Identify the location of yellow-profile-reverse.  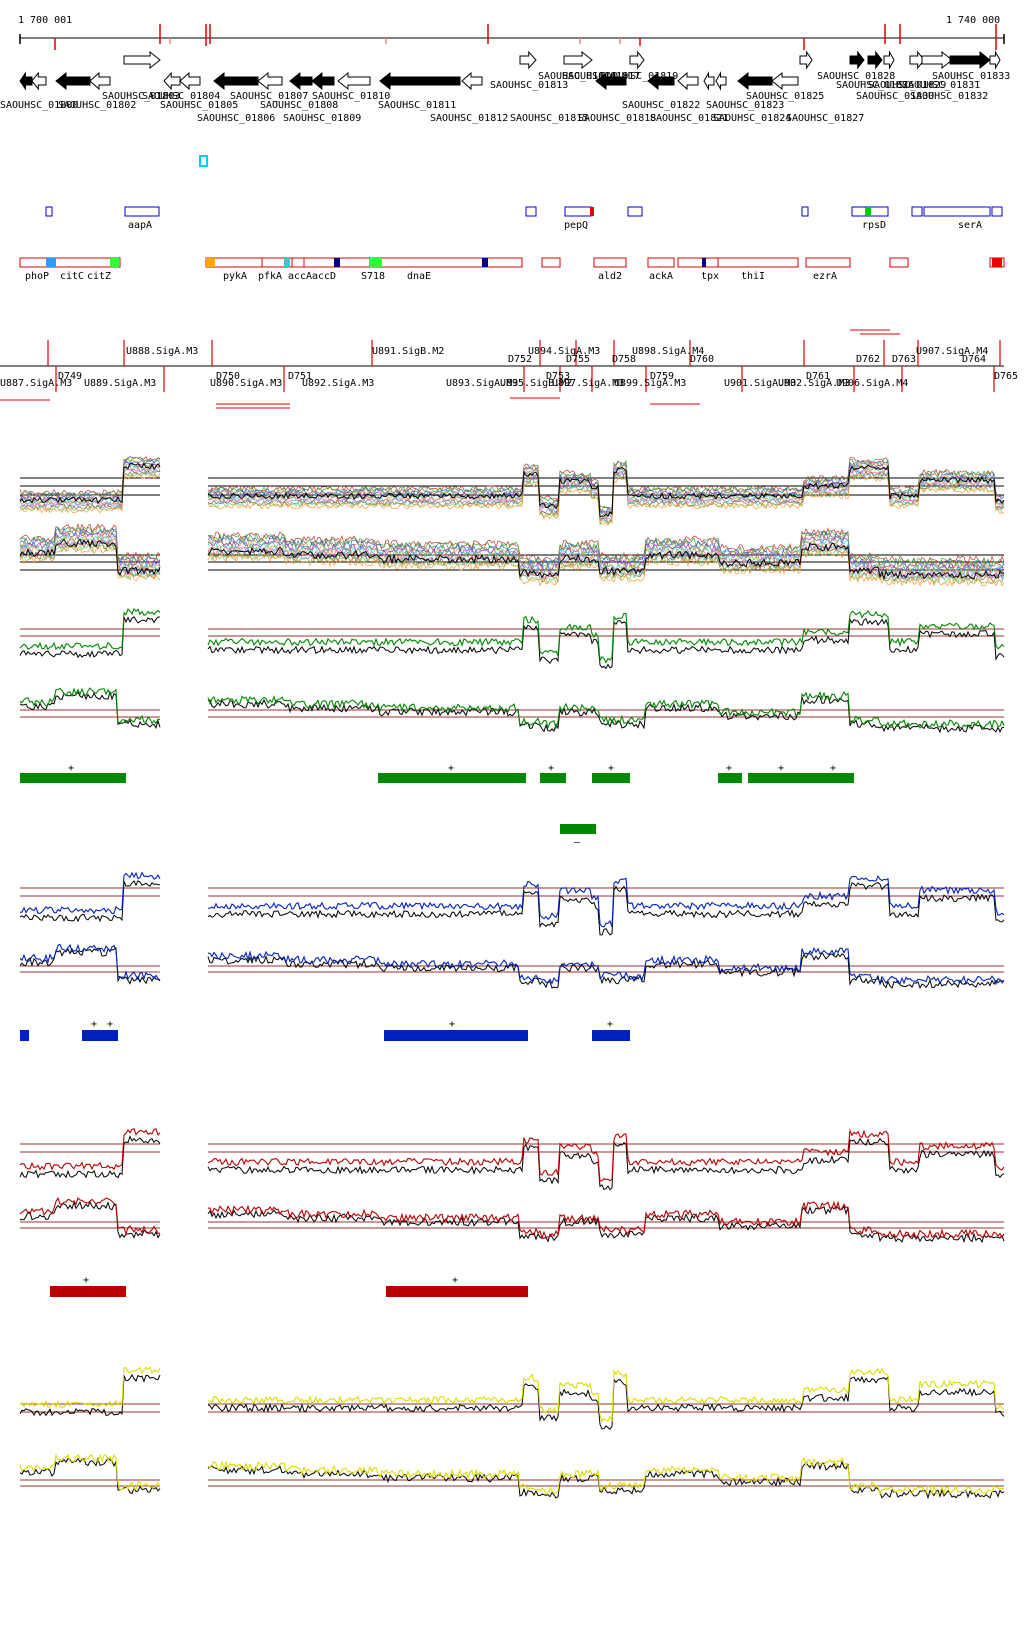
(512, 1476).